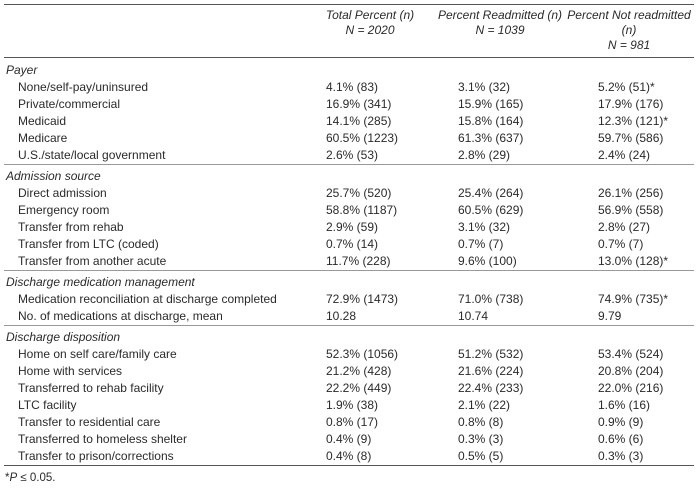 Image resolution: width=700 pixels, height=490 pixels. Describe the element at coordinates (491, 104) in the screenshot. I see `cell-value: 15.9% (165)` at that location.